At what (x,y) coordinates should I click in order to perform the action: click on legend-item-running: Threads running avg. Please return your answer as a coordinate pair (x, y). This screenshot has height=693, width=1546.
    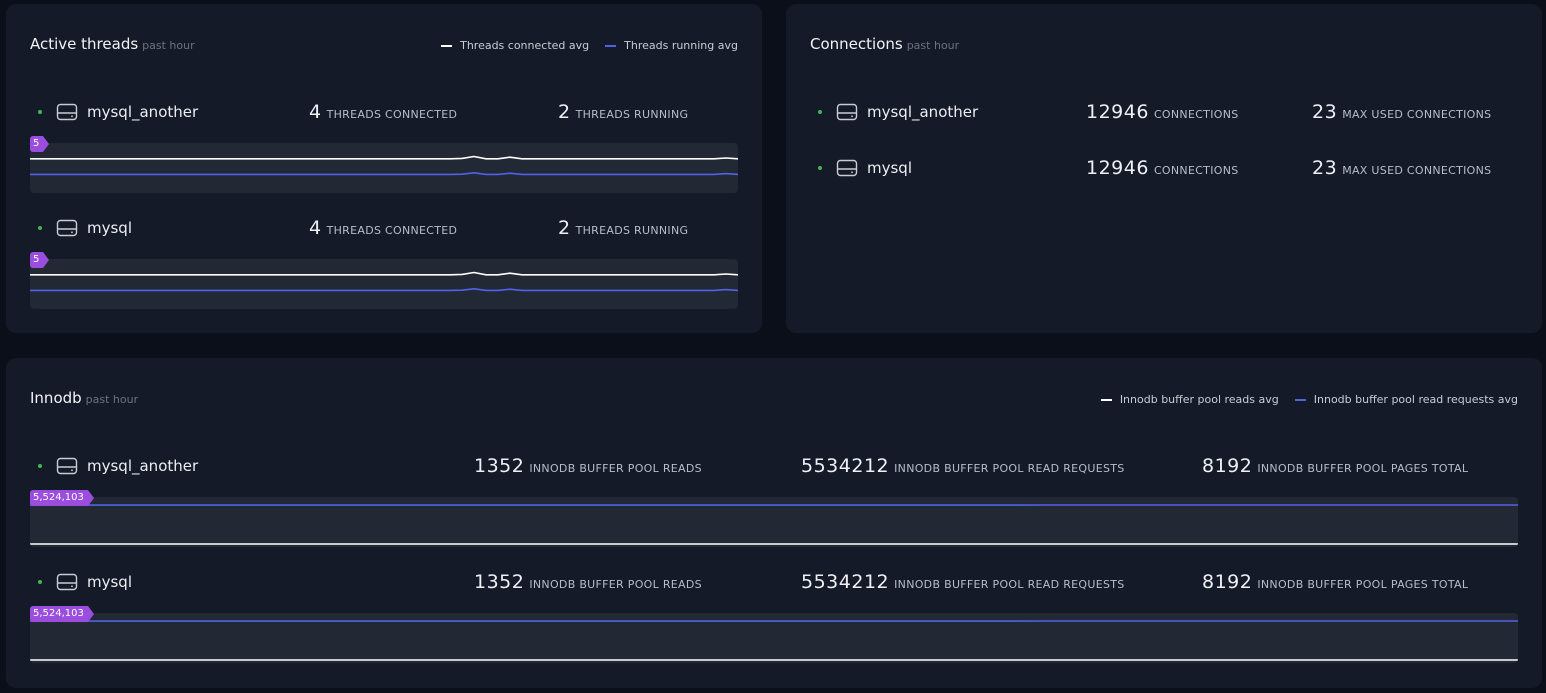
    Looking at the image, I should click on (671, 45).